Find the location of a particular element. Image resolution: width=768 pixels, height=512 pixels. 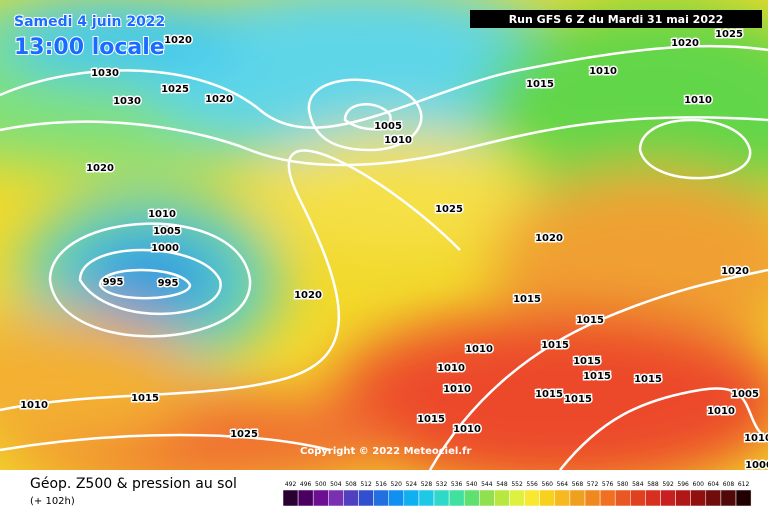

scale-label: 504 is located at coordinates (336, 484).